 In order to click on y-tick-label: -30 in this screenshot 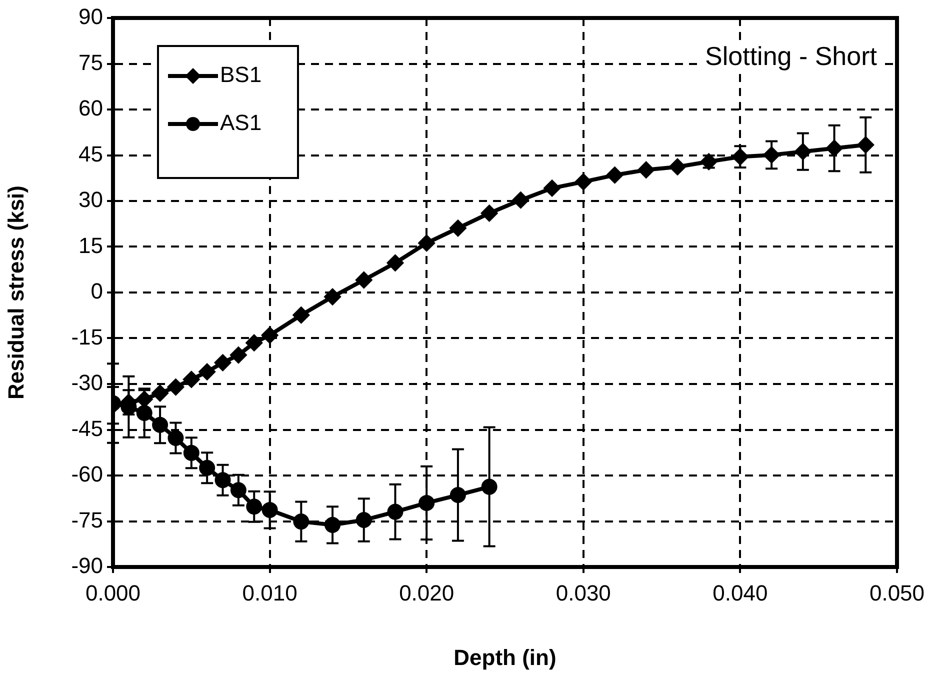, I will do `click(87, 383)`.